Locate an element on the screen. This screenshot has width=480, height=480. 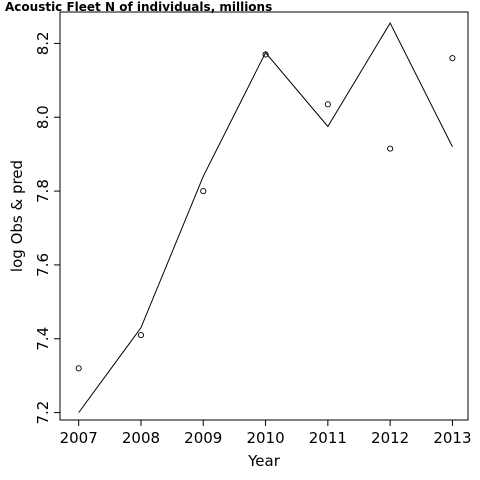
x-axis-label: Year is located at coordinates (264, 461).